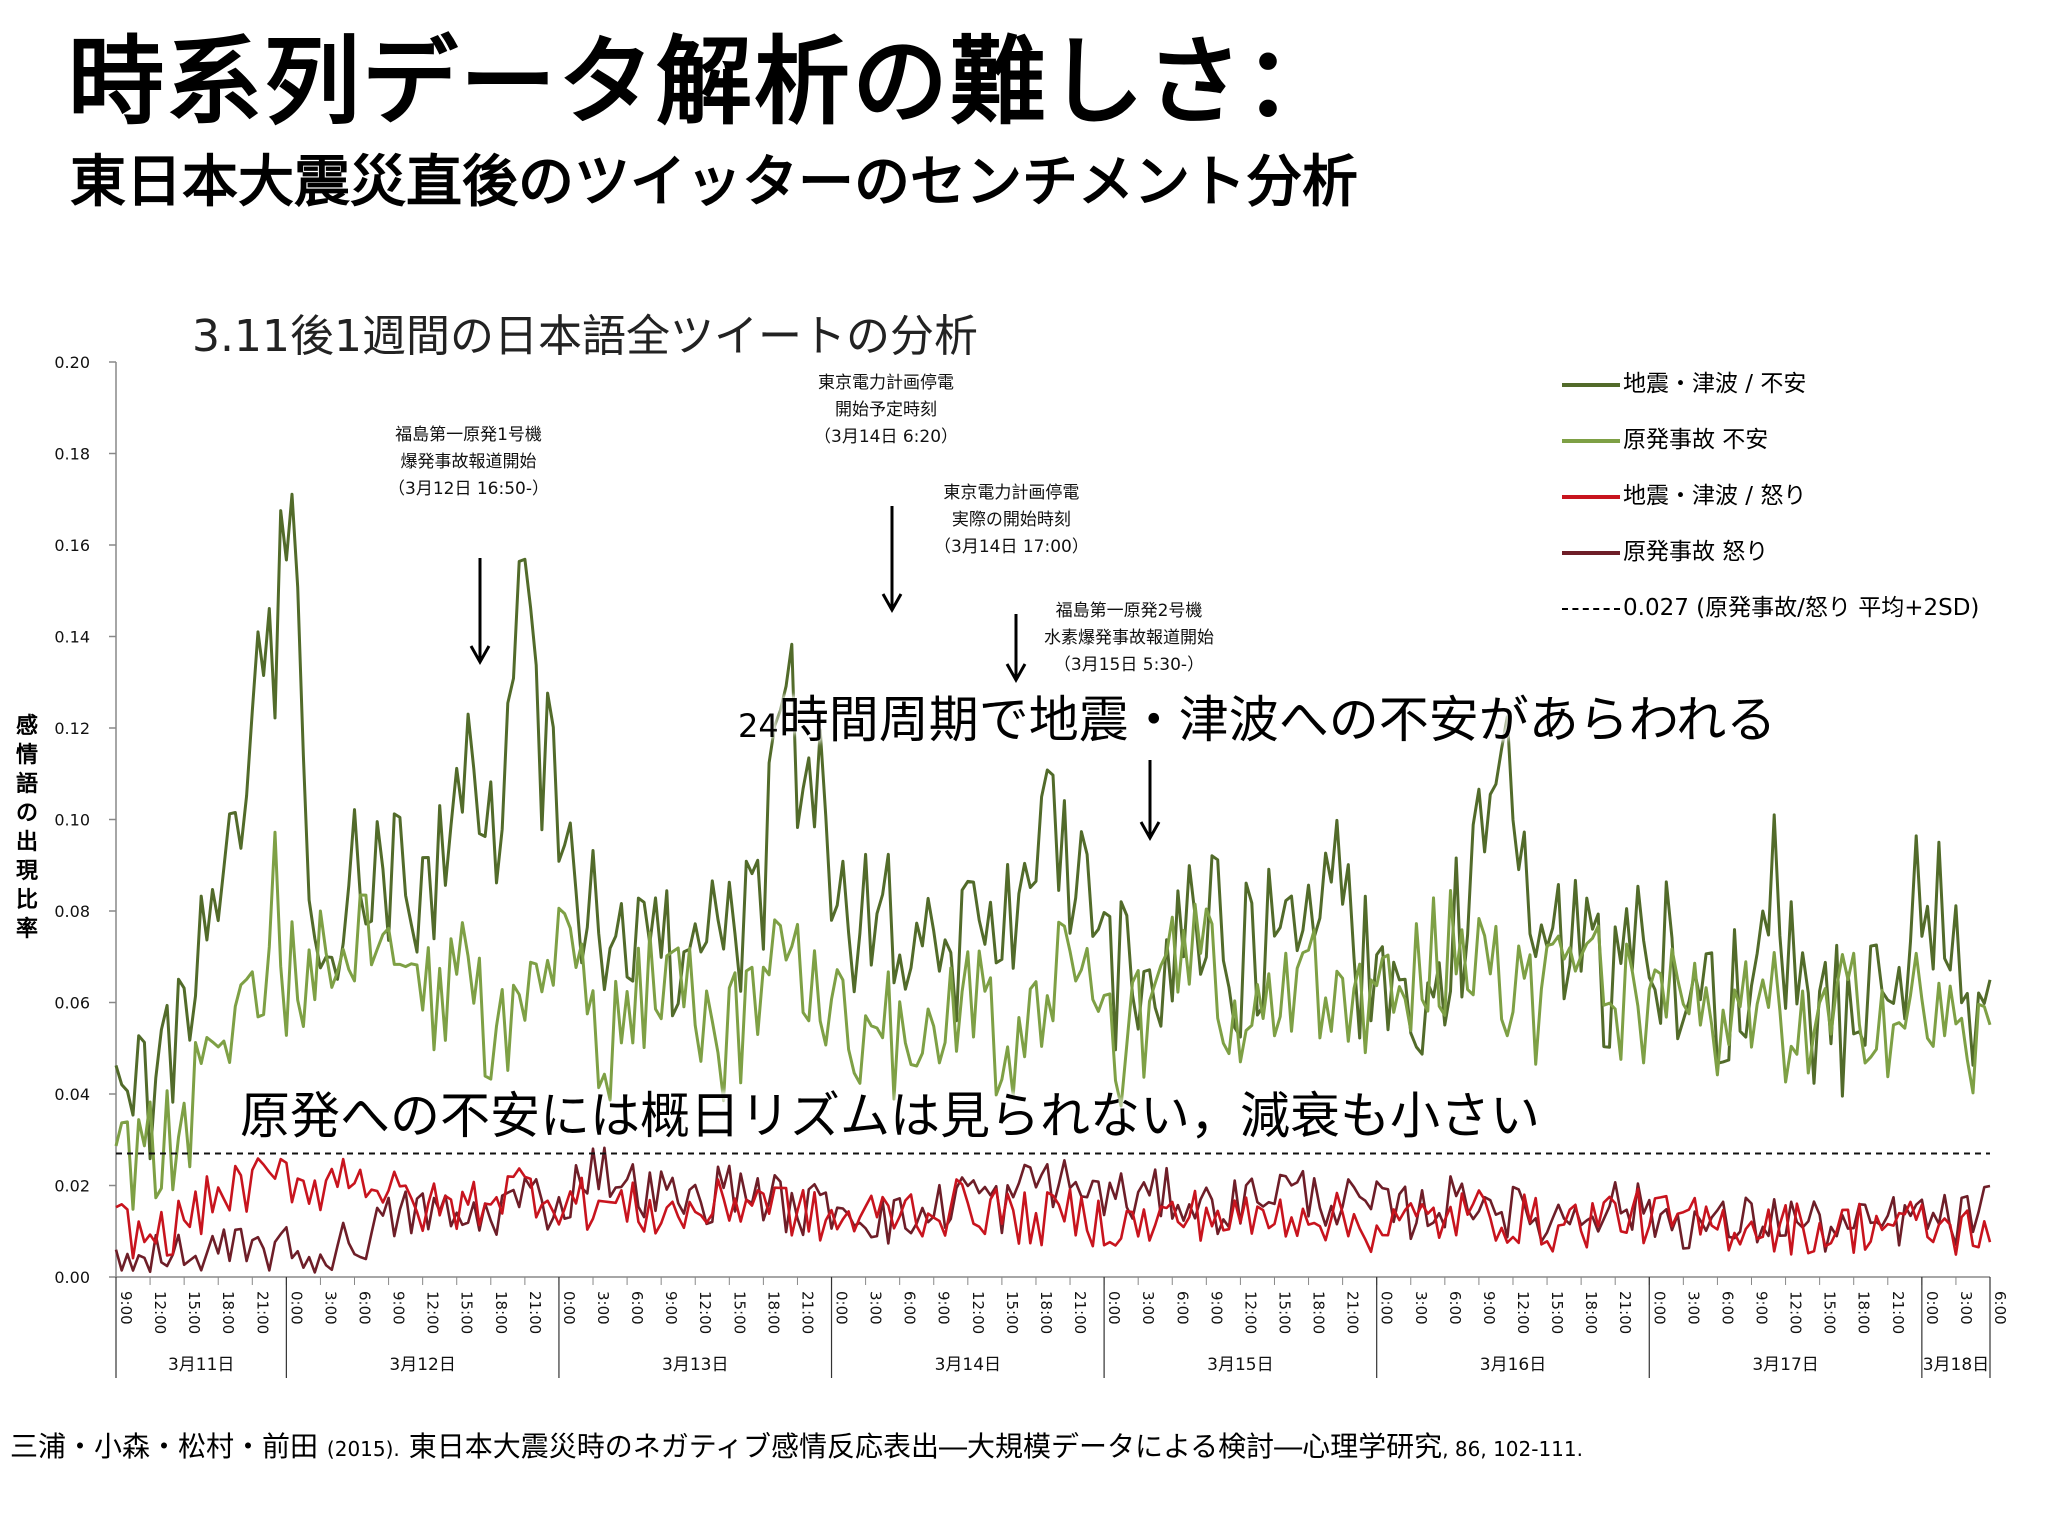 This screenshot has height=1536, width=2048. What do you see at coordinates (1715, 384) in the screenshot?
I see `legend-label: 地震・津波 / 不安` at bounding box center [1715, 384].